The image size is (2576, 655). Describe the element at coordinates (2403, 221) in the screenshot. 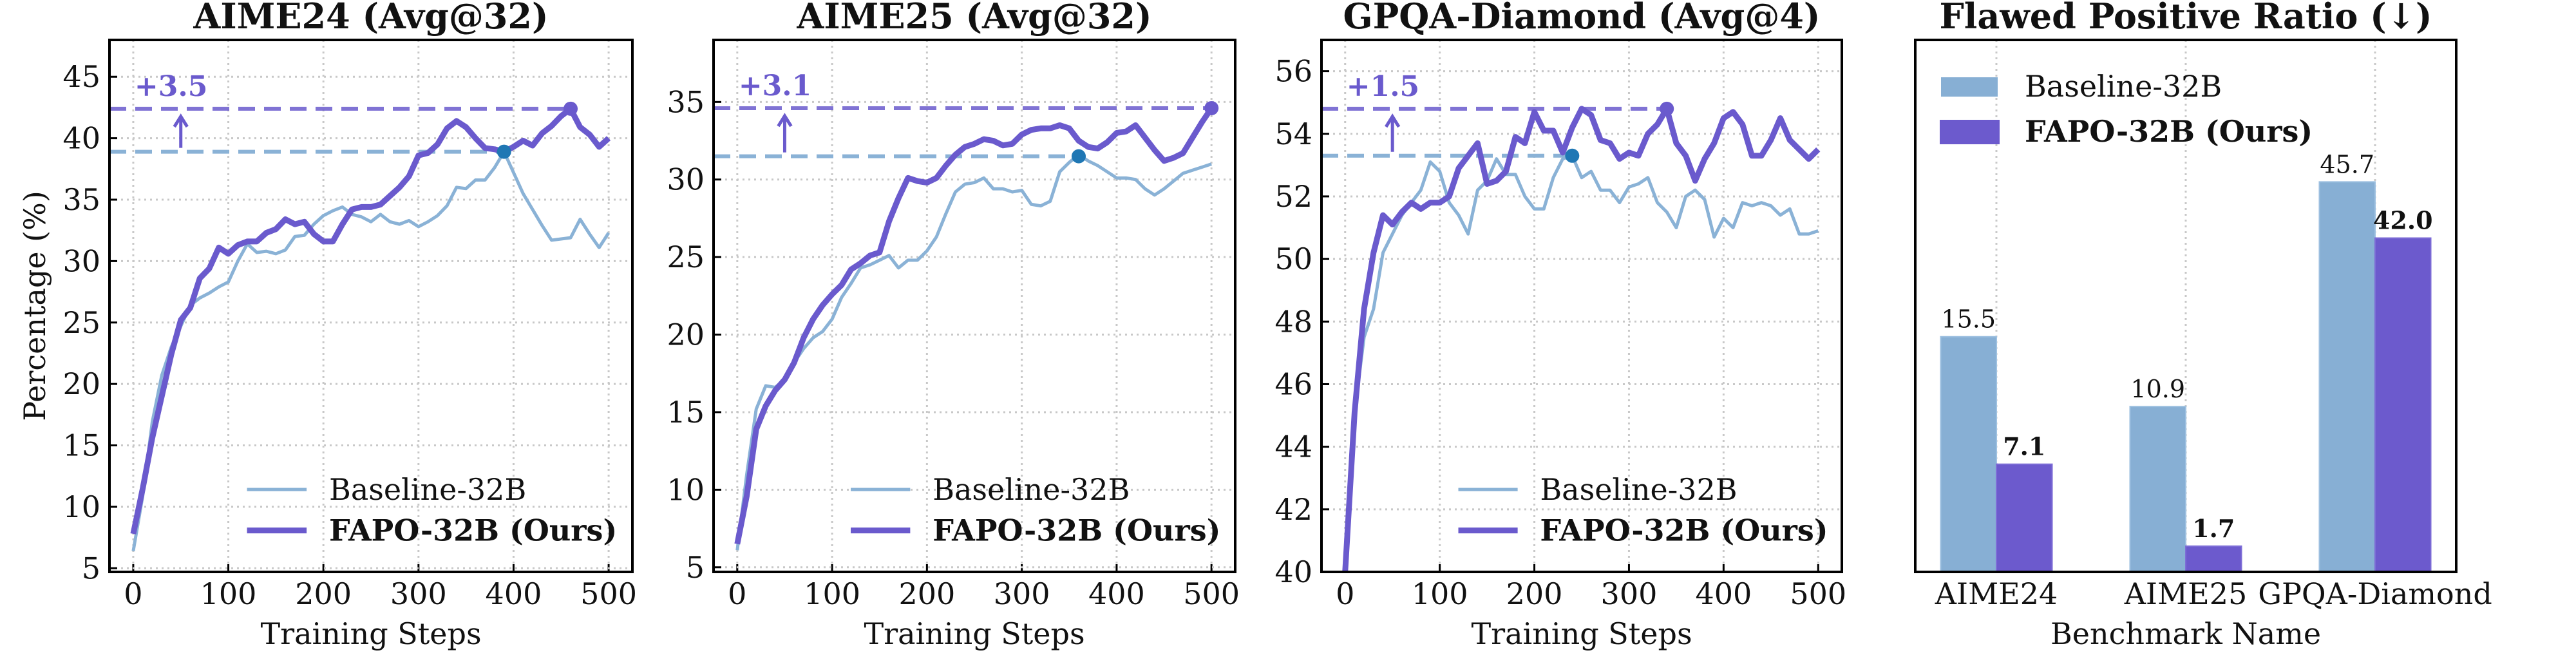

I see `bar-value-label: 42.0` at that location.